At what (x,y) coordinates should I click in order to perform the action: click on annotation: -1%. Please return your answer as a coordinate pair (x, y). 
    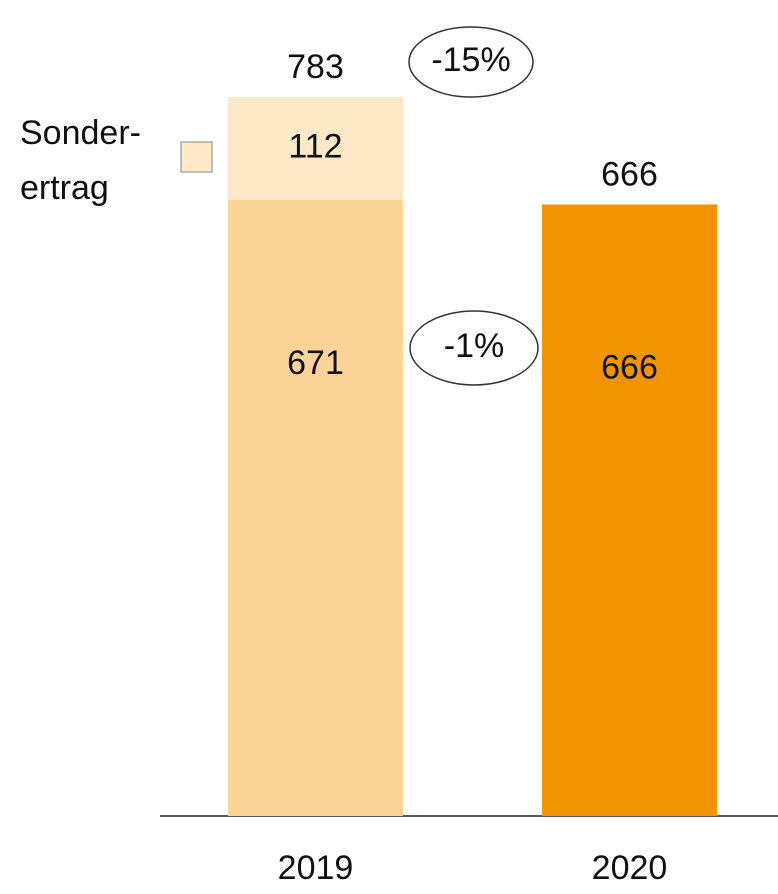
    Looking at the image, I should click on (474, 346).